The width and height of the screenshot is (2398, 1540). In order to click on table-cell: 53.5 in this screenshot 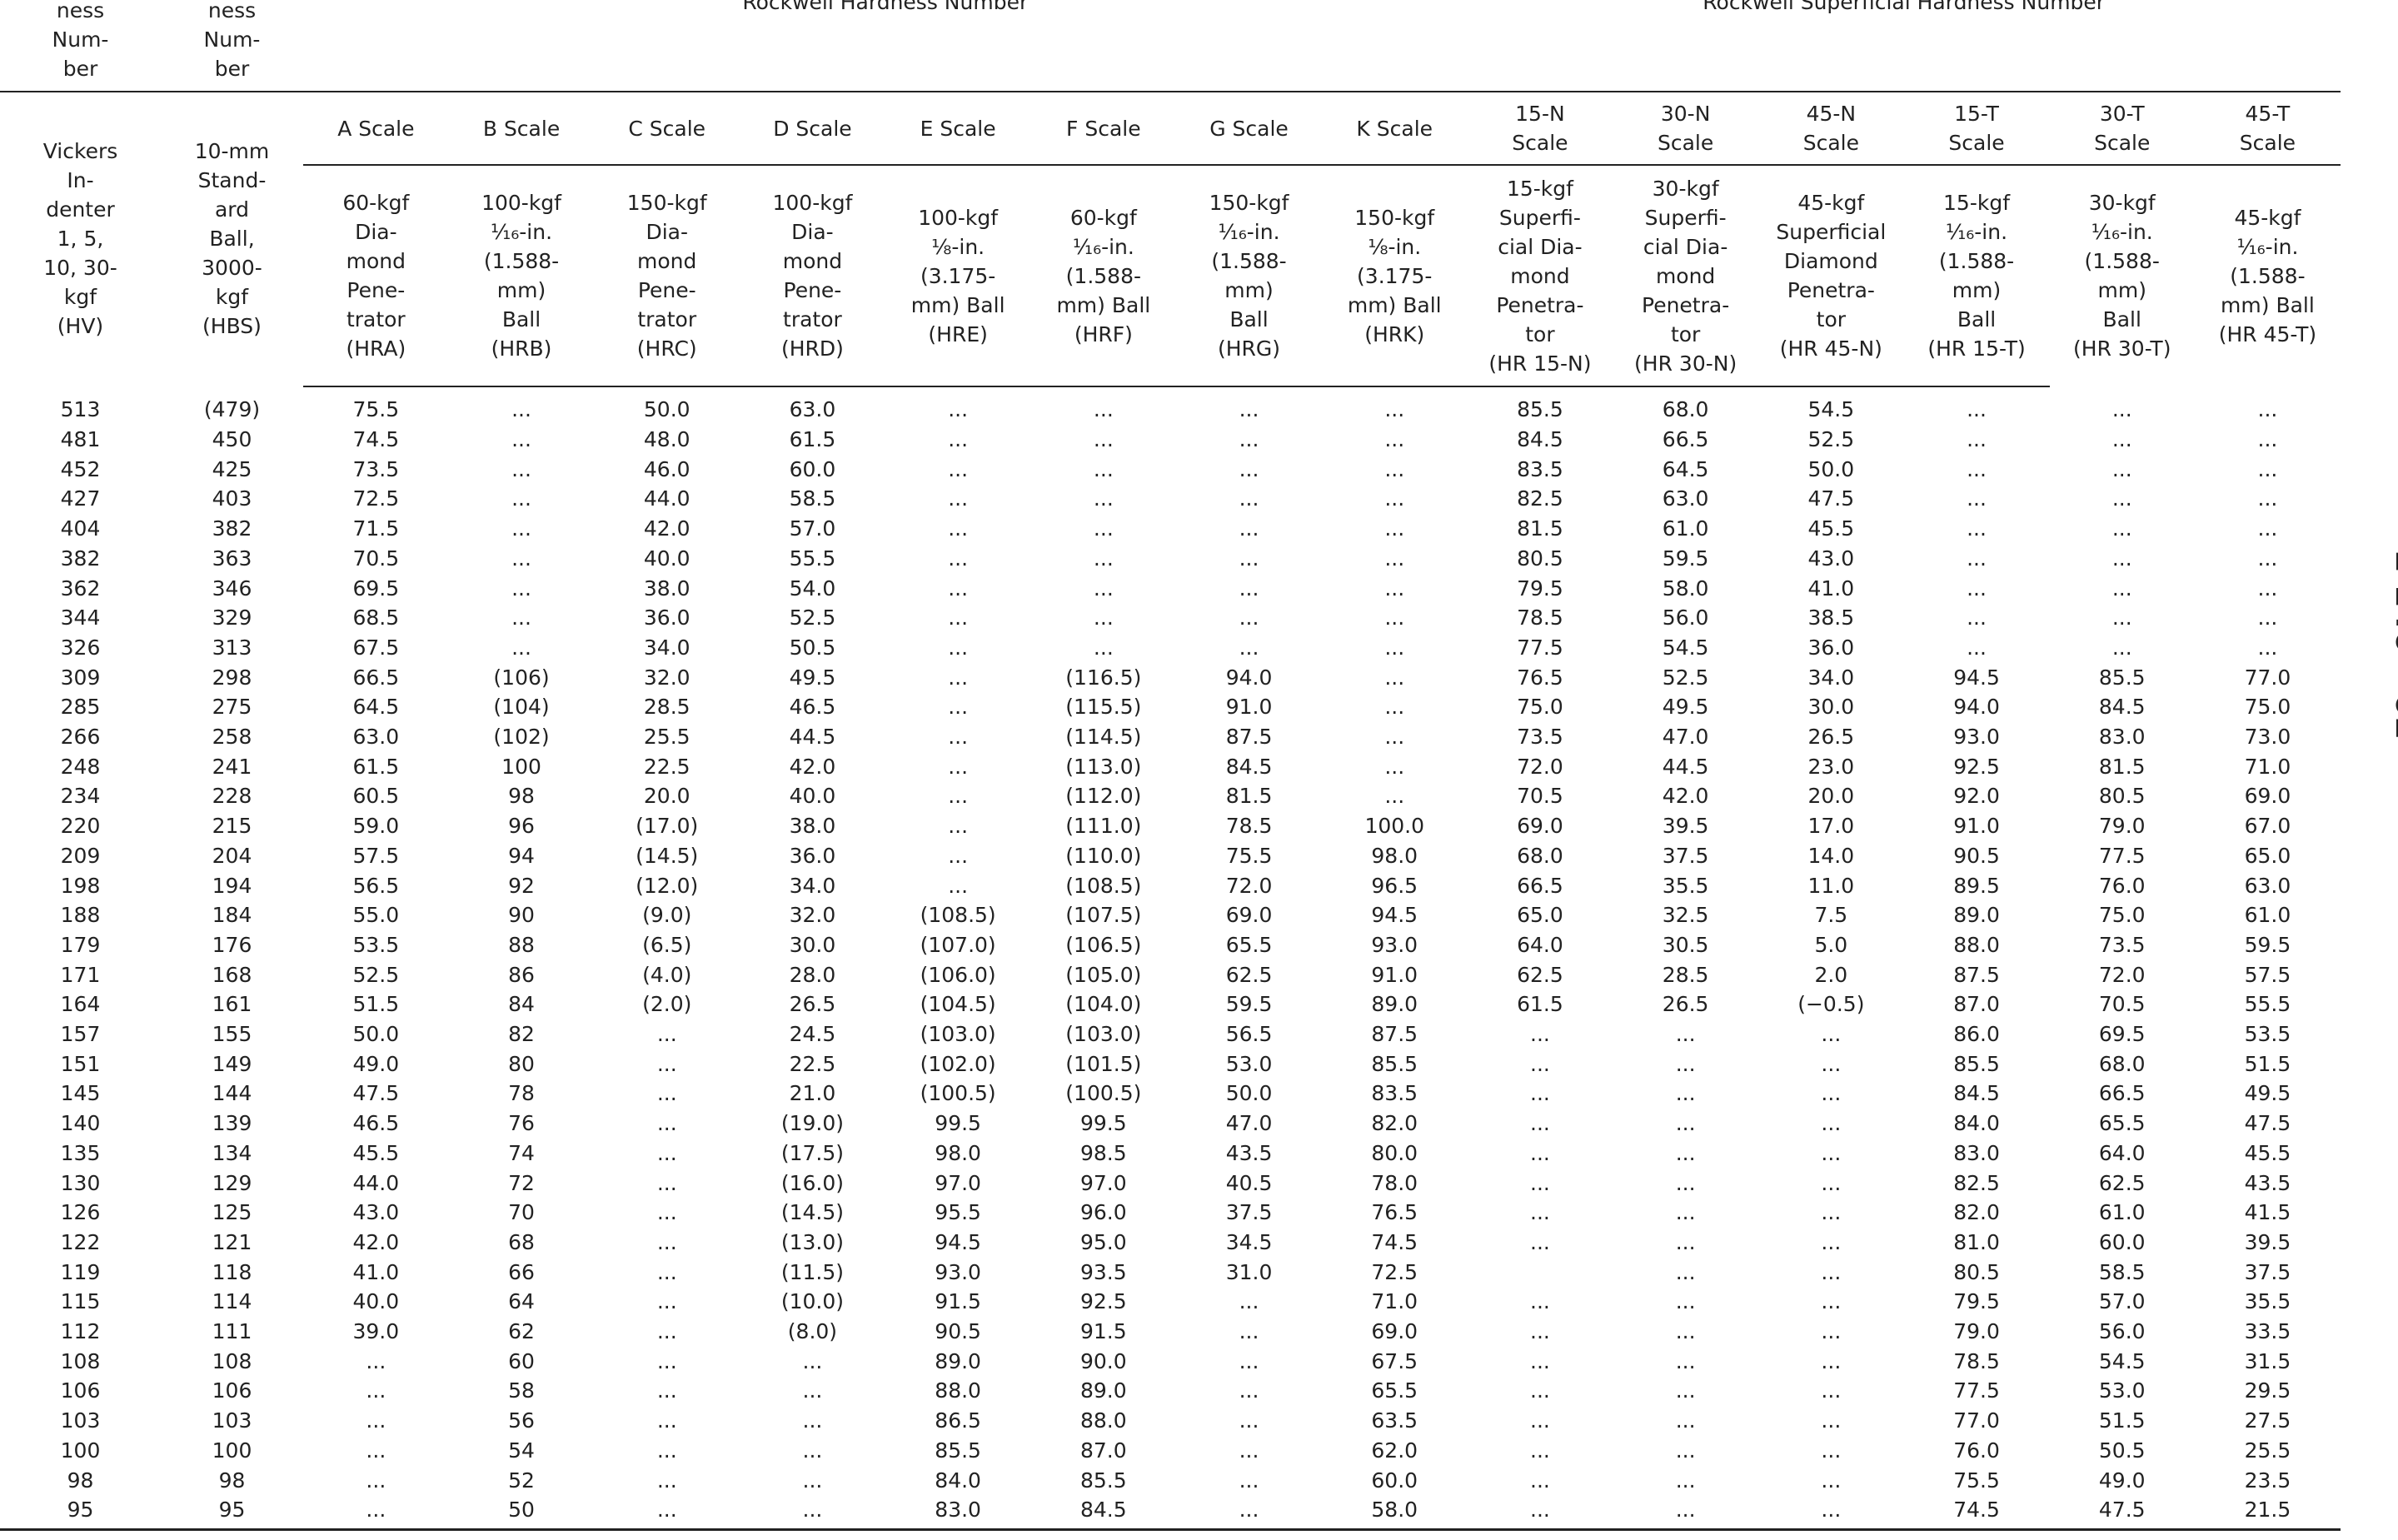, I will do `click(376, 945)`.